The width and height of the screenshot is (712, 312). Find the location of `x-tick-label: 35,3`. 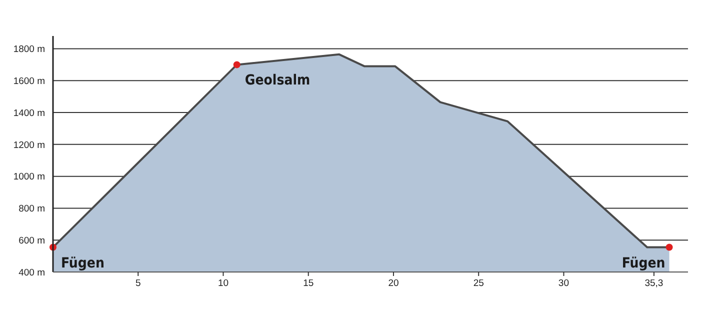

x-tick-label: 35,3 is located at coordinates (654, 283).